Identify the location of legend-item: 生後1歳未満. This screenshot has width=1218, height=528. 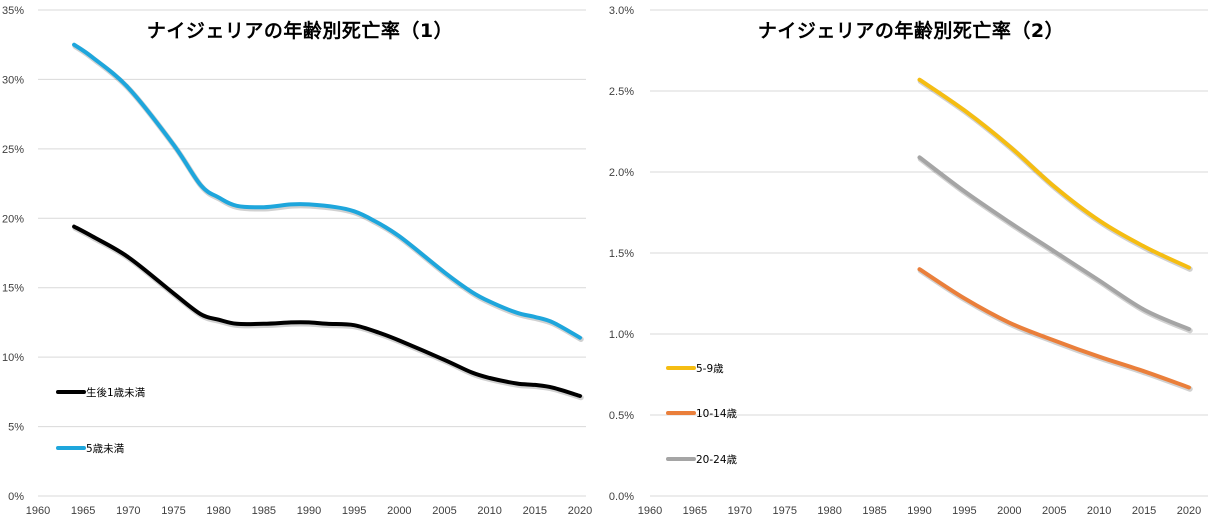
(101, 392).